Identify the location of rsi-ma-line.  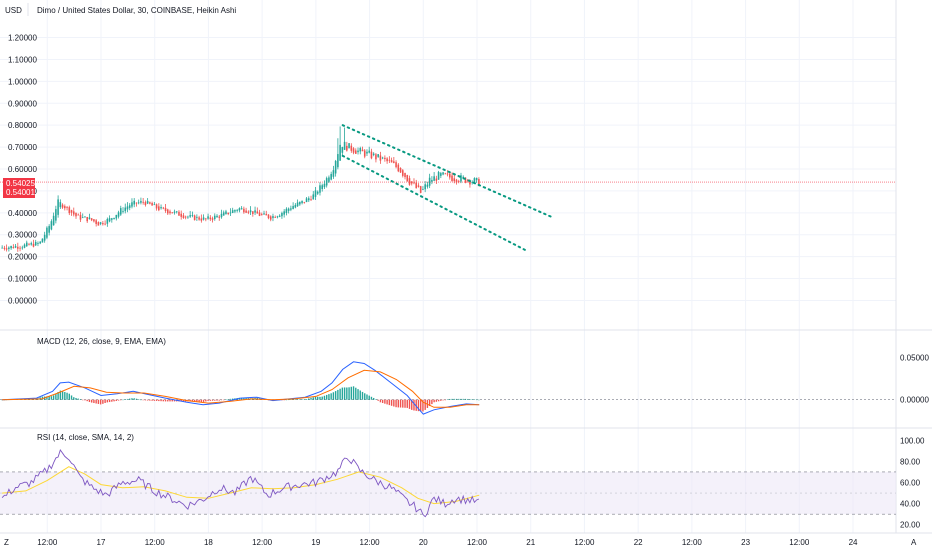
(241, 485).